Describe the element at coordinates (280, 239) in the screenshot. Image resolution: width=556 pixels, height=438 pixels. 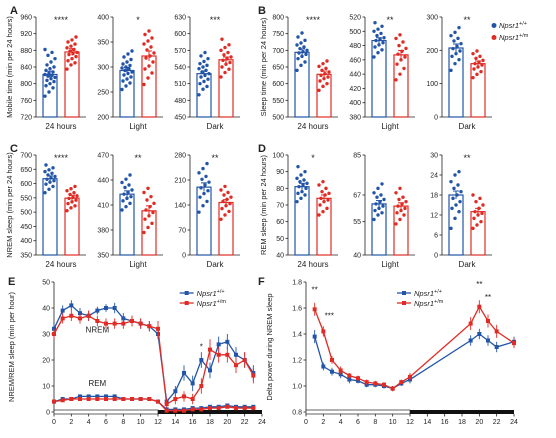
I see `y-tick-label: 50` at that location.